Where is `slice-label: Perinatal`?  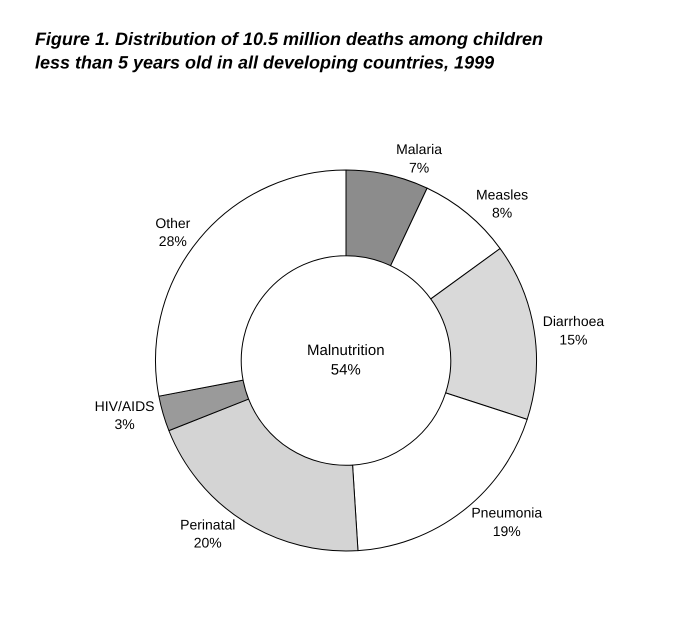 slice-label: Perinatal is located at coordinates (208, 524).